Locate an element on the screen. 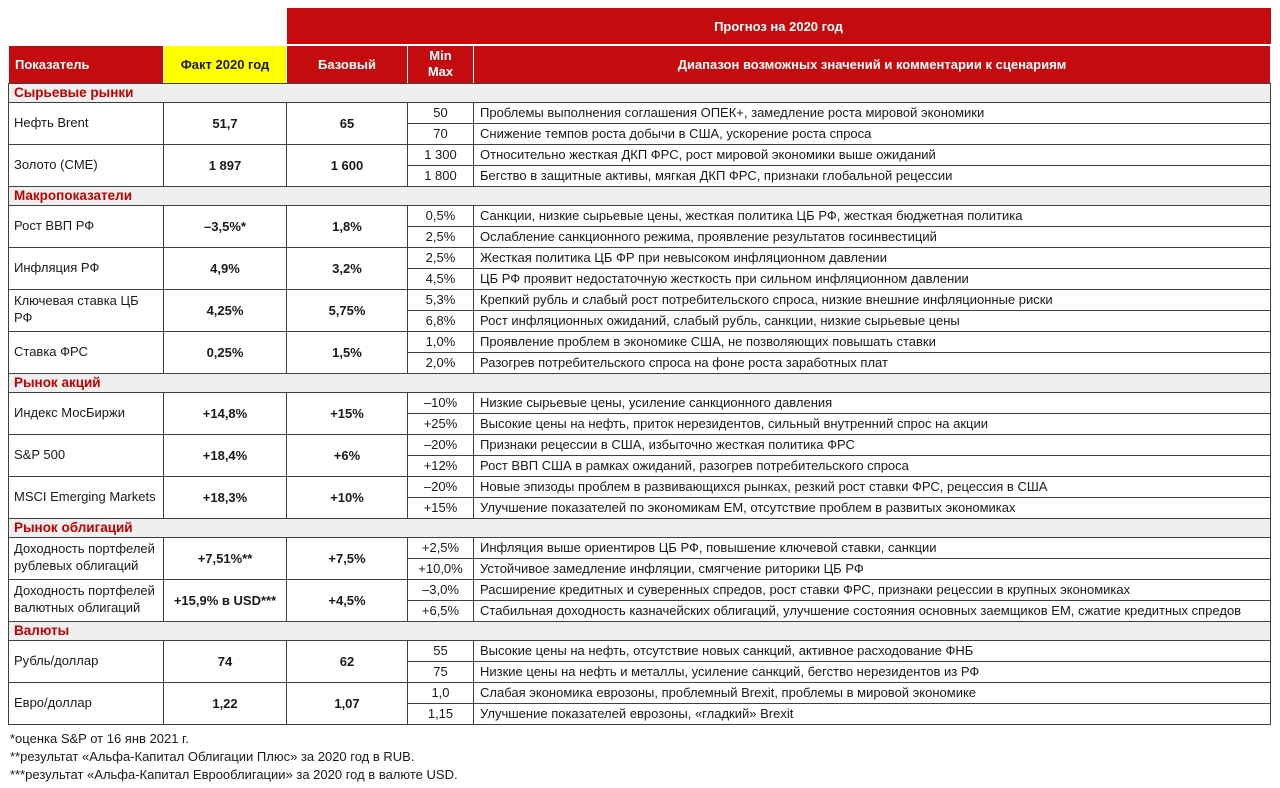  column-header-minmax: Min Max is located at coordinates (440, 64).